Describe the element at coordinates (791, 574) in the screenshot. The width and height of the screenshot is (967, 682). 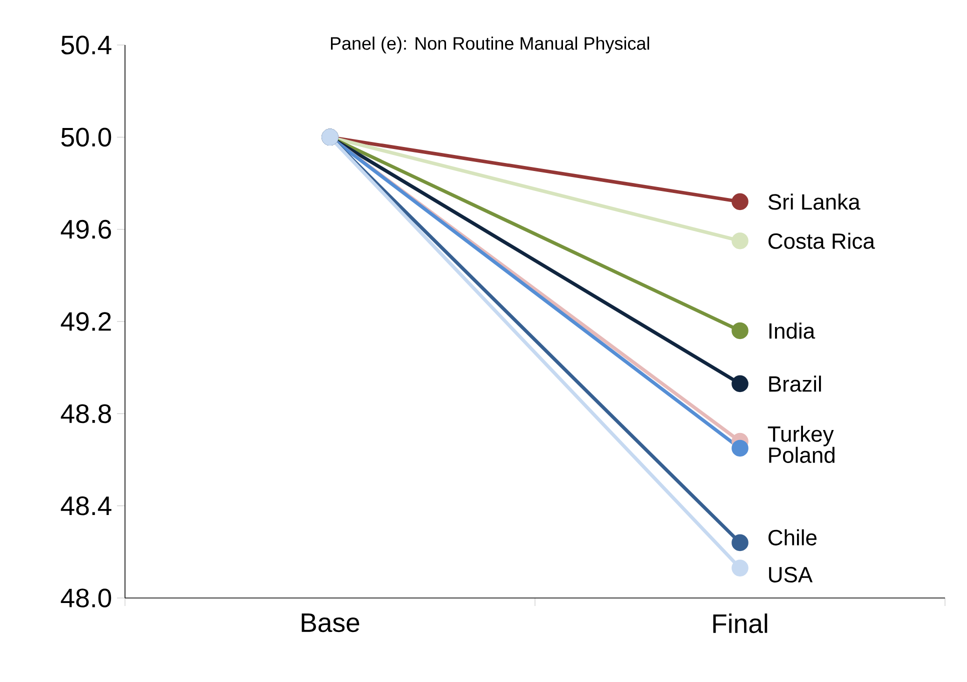
I see `series-label: USA` at that location.